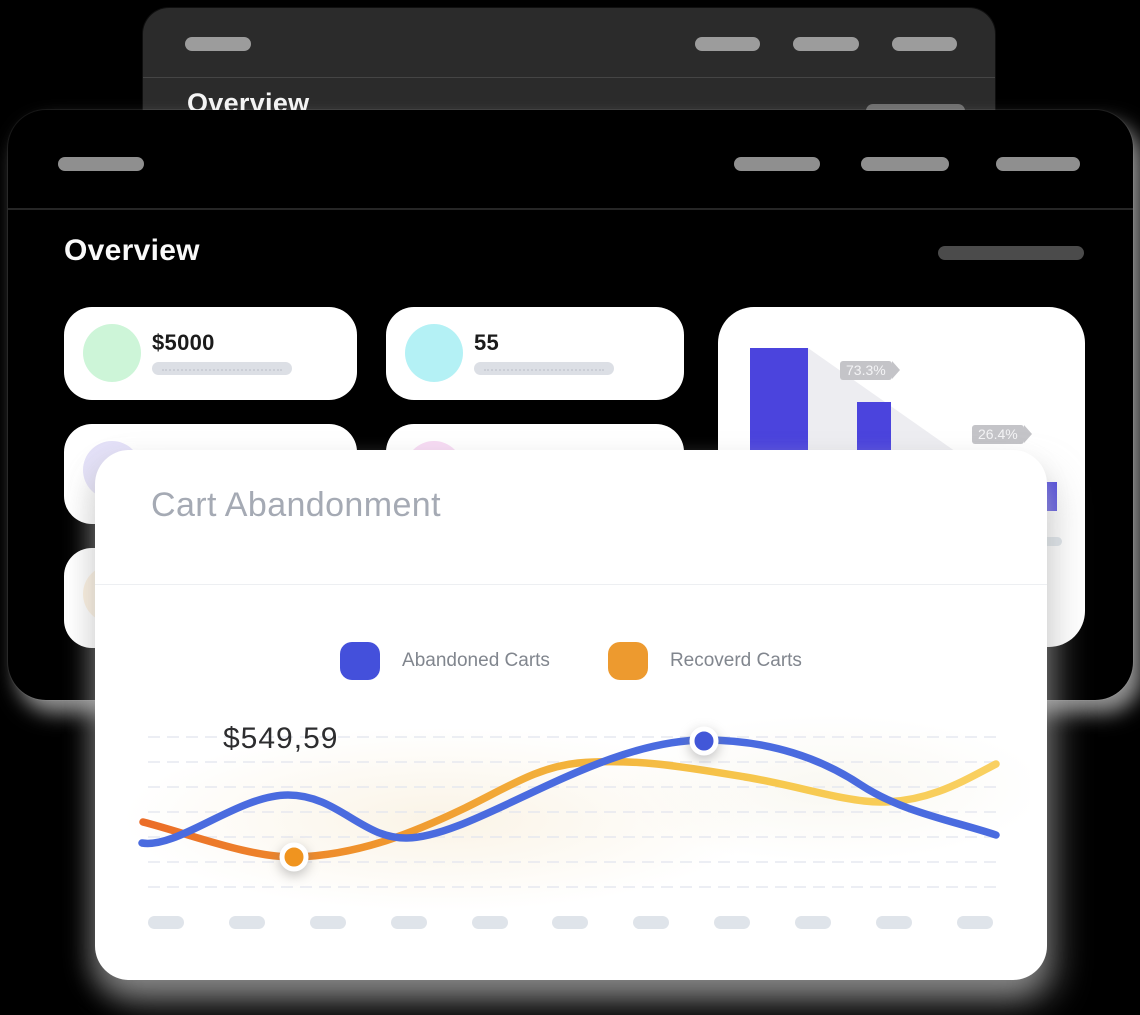  What do you see at coordinates (735, 660) in the screenshot?
I see `recovered-label: Recoverd Carts` at bounding box center [735, 660].